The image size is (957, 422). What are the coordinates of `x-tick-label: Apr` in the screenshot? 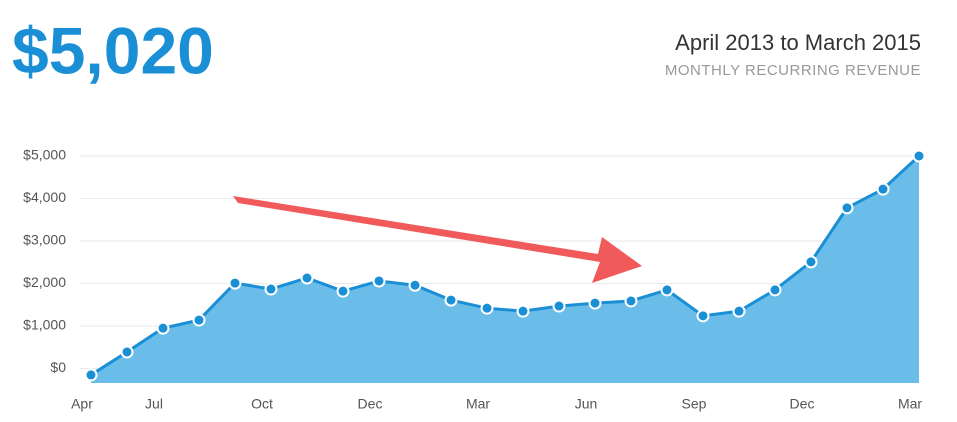 It's located at (82, 404).